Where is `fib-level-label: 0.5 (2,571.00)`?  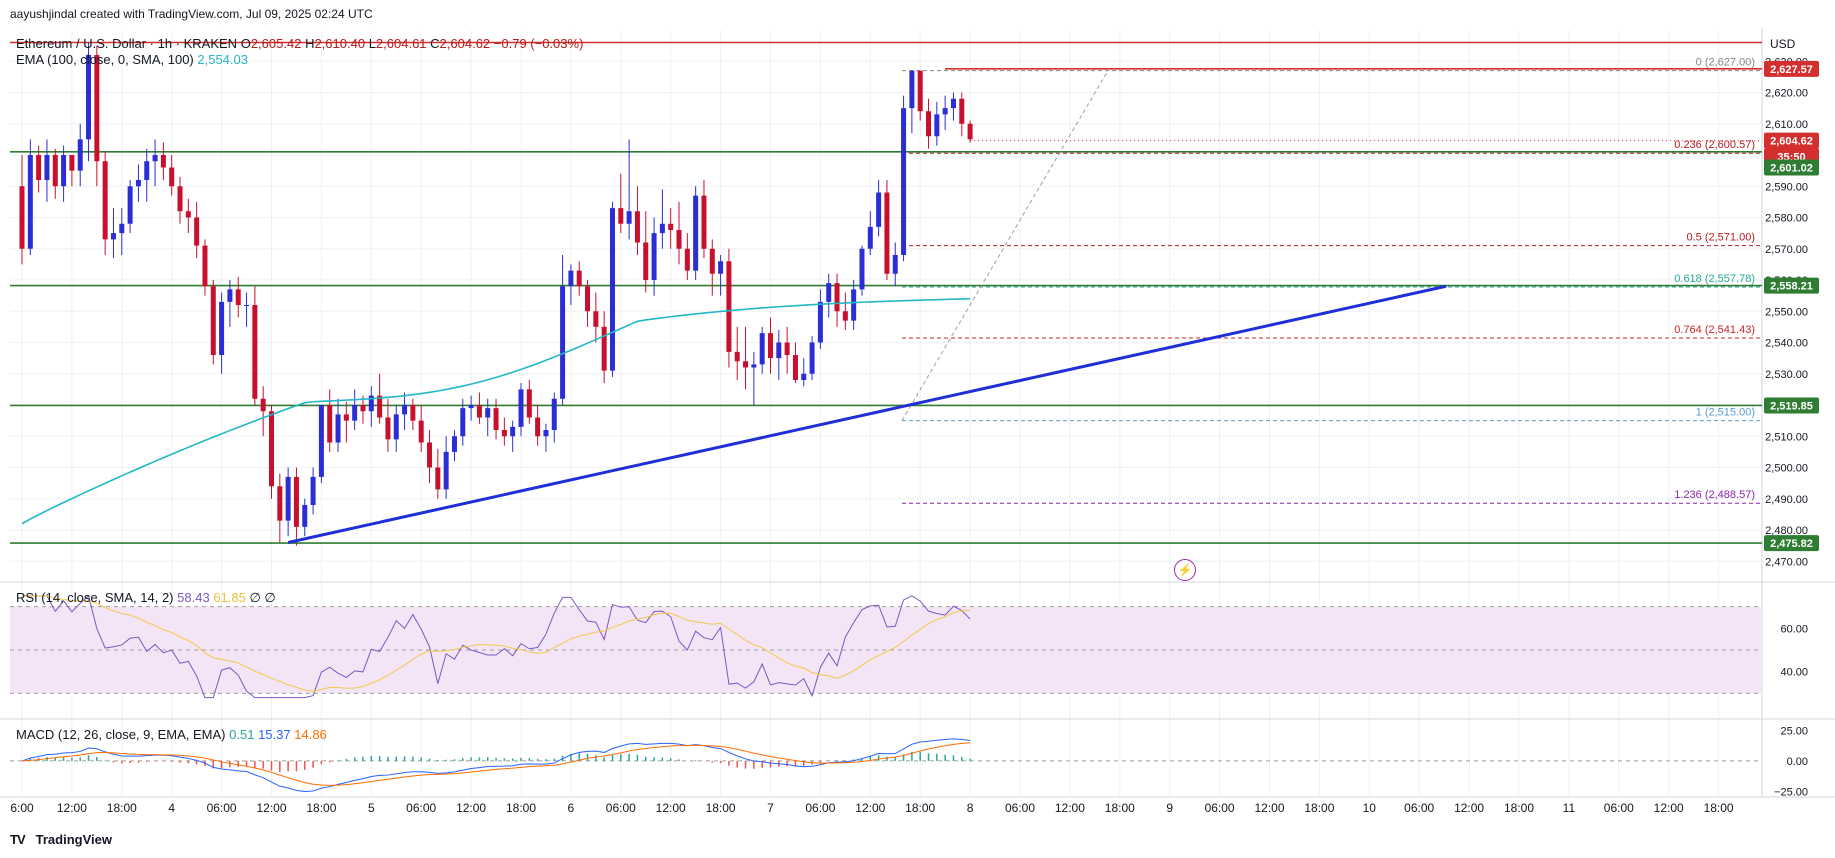
fib-level-label: 0.5 (2,571.00) is located at coordinates (1721, 238).